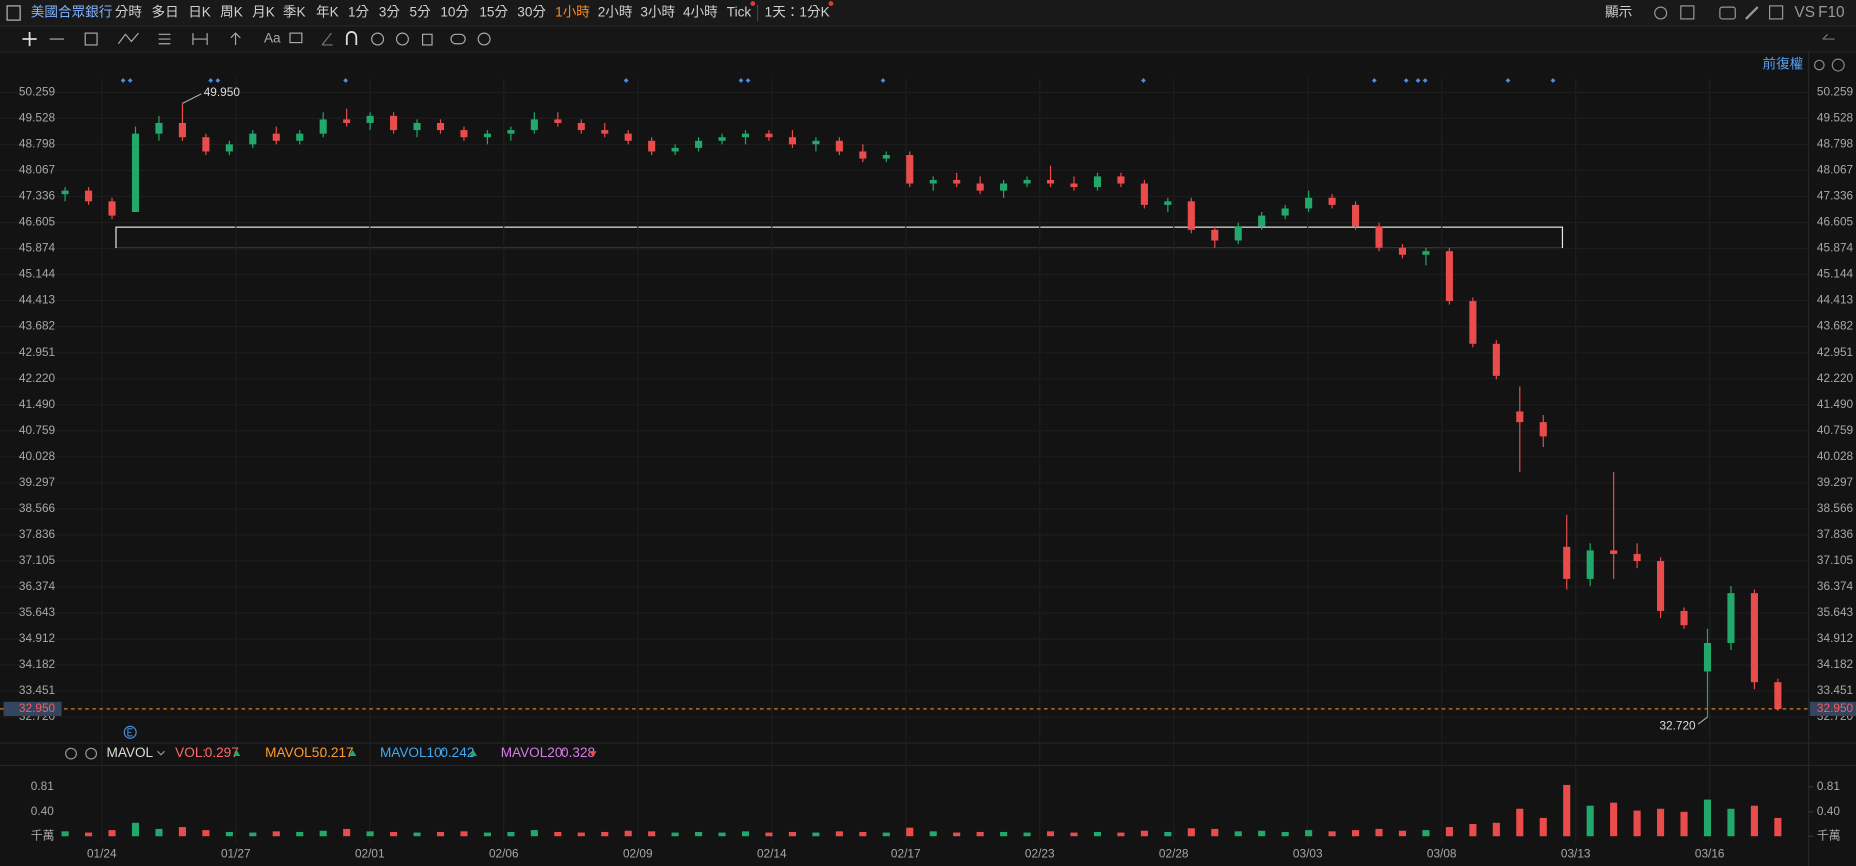 The width and height of the screenshot is (1856, 866). What do you see at coordinates (13, 13) in the screenshot?
I see `sidebar-toggle` at bounding box center [13, 13].